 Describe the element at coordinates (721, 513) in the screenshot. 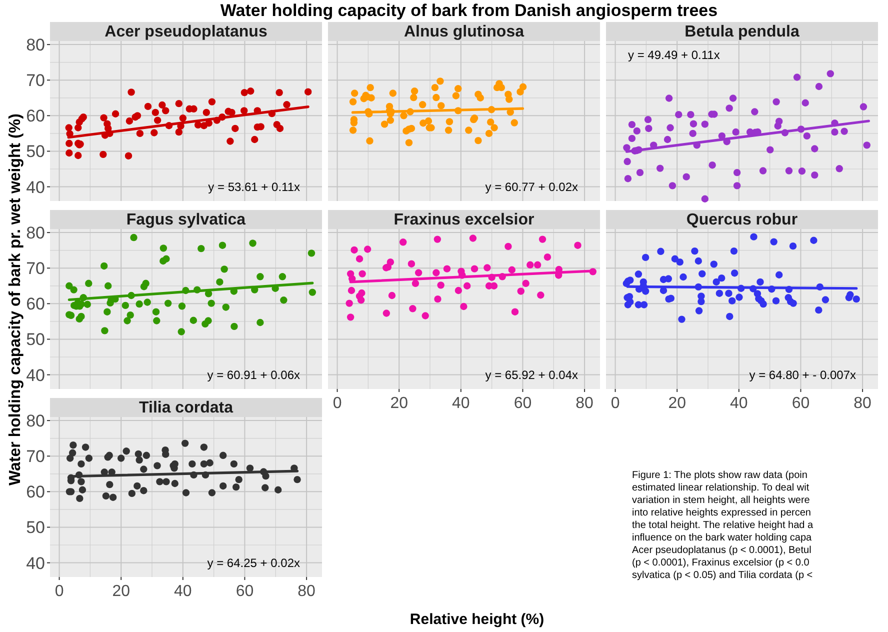

I see `text: into relative heights expressed in percen` at that location.